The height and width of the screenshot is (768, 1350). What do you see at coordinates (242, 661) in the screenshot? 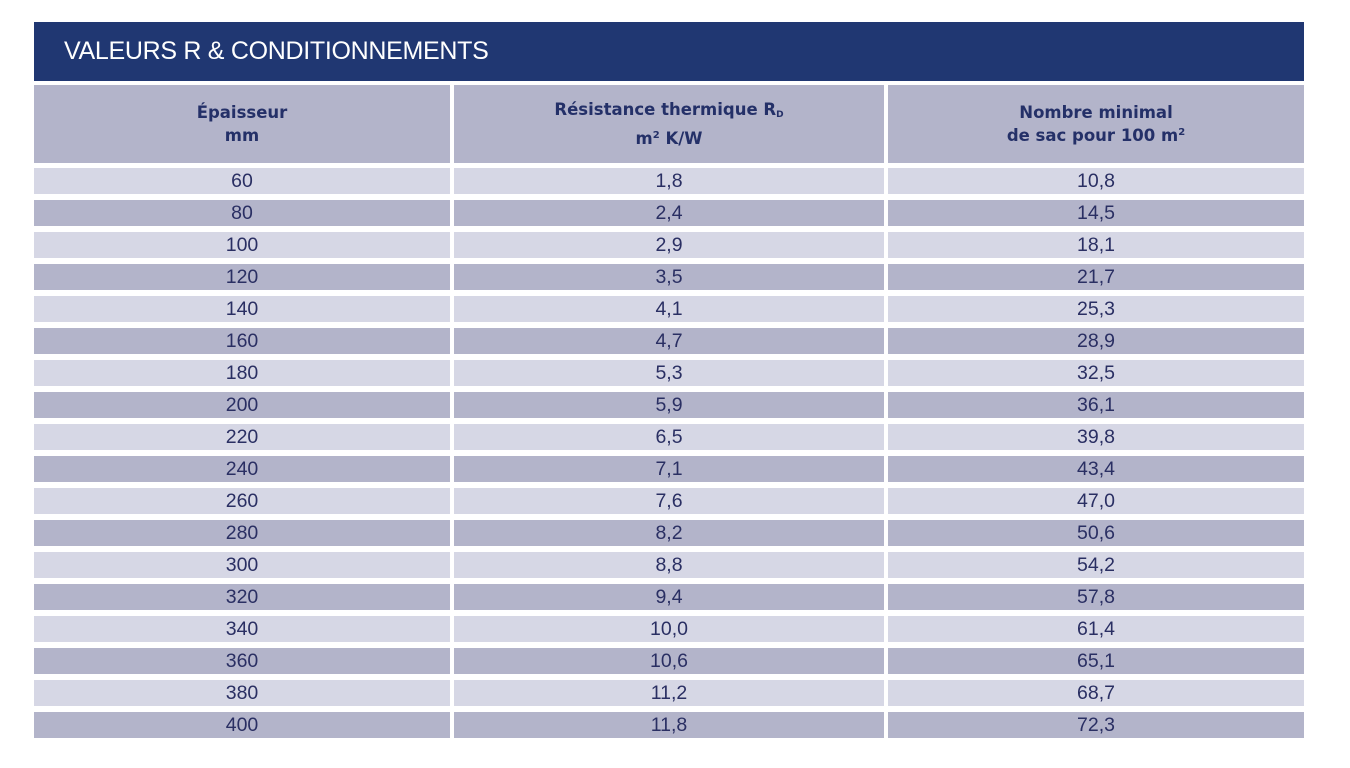
I see `thickness-cell: 360` at bounding box center [242, 661].